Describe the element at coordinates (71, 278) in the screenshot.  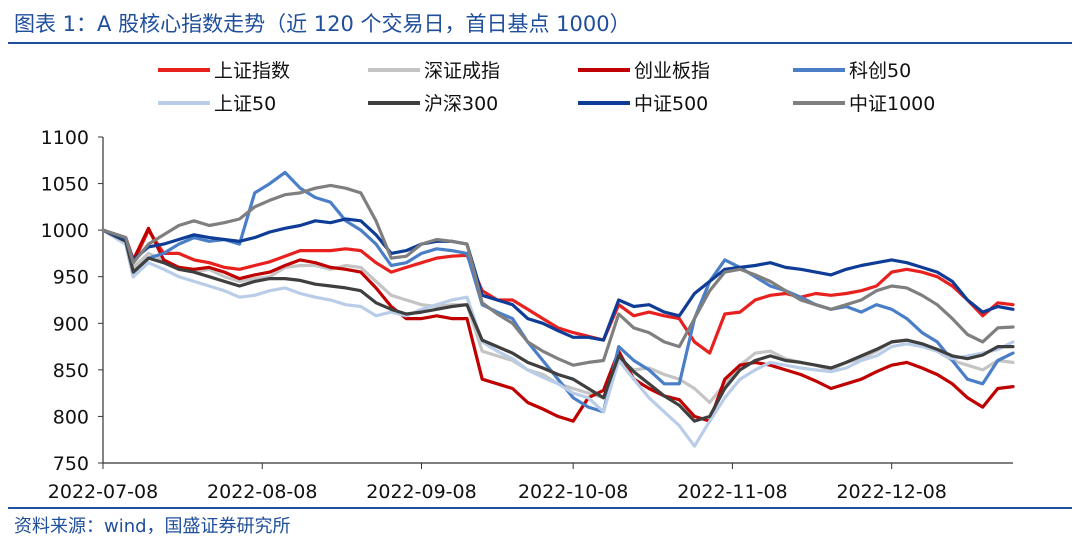
I see `y-tick-label: 950` at that location.